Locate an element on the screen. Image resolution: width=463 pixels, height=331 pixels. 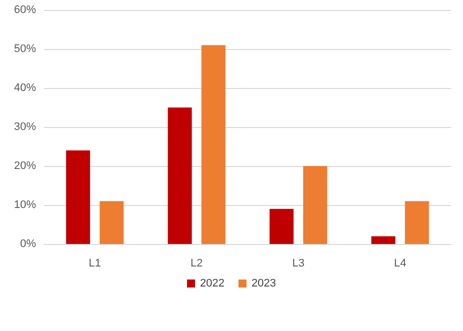
x-tick-label: L2 is located at coordinates (196, 264).